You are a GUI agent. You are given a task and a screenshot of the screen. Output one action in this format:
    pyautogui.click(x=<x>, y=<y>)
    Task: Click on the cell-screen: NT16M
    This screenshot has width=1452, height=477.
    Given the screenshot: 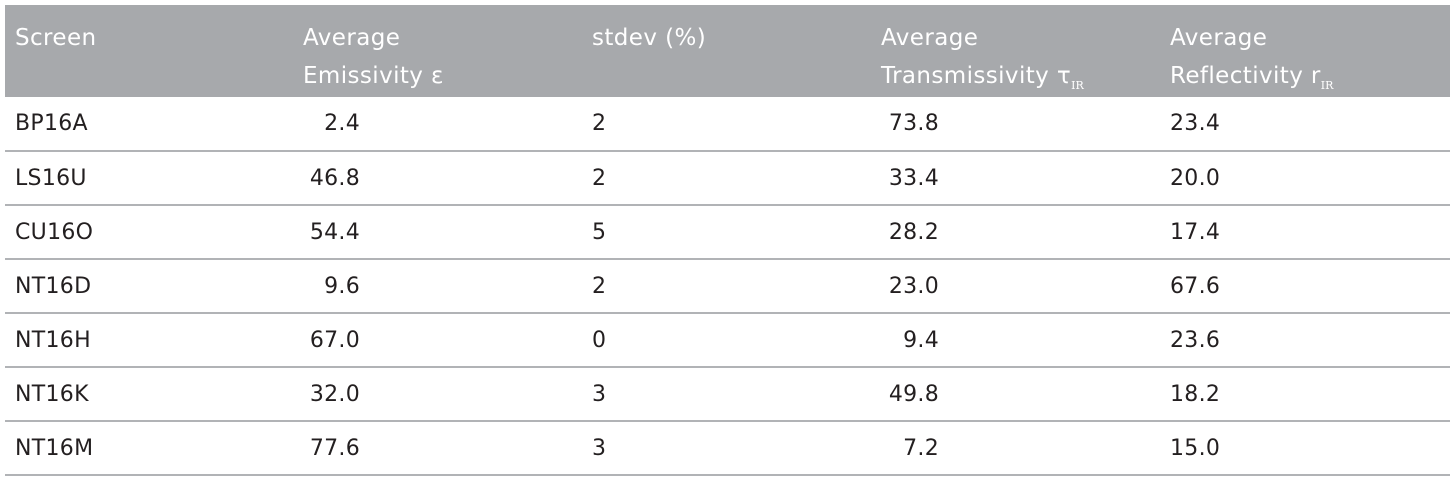 What is the action you would take?
    pyautogui.click(x=54, y=448)
    